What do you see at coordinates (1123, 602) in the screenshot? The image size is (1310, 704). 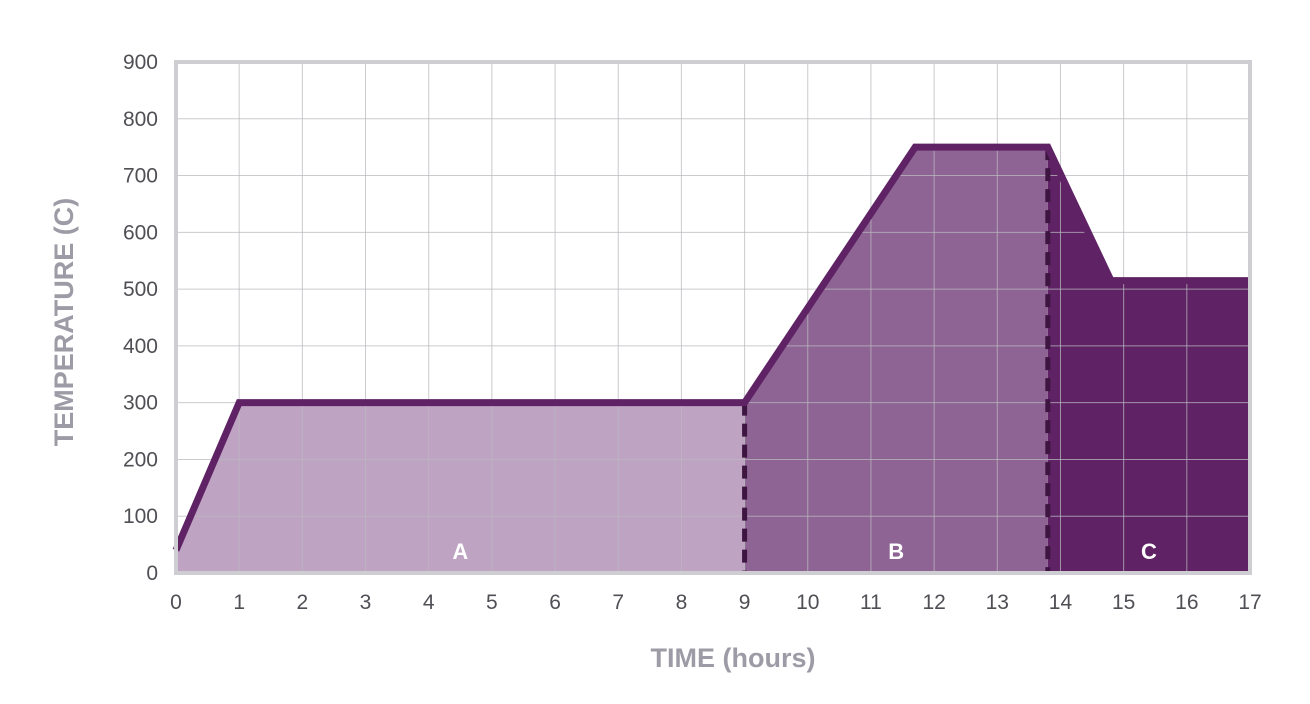 I see `x-tick-label: 15` at bounding box center [1123, 602].